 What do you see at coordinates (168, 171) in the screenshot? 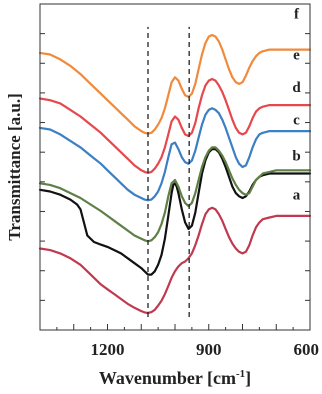
I see `reference-lines-group` at bounding box center [168, 171].